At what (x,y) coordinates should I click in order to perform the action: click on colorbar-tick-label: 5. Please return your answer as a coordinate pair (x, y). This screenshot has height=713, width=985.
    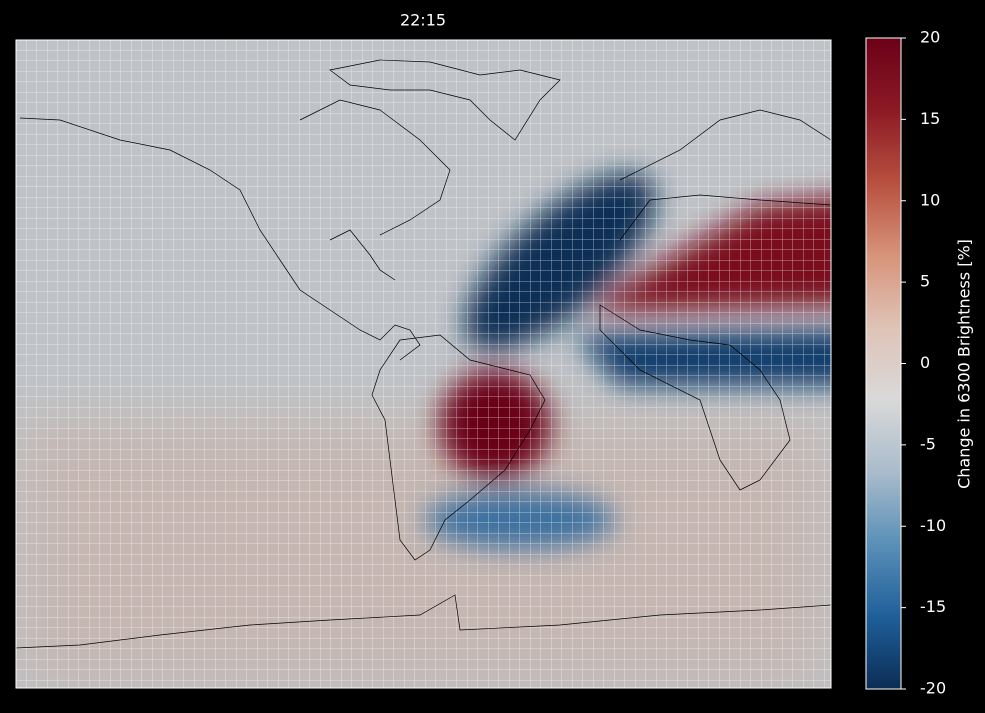
    Looking at the image, I should click on (925, 281).